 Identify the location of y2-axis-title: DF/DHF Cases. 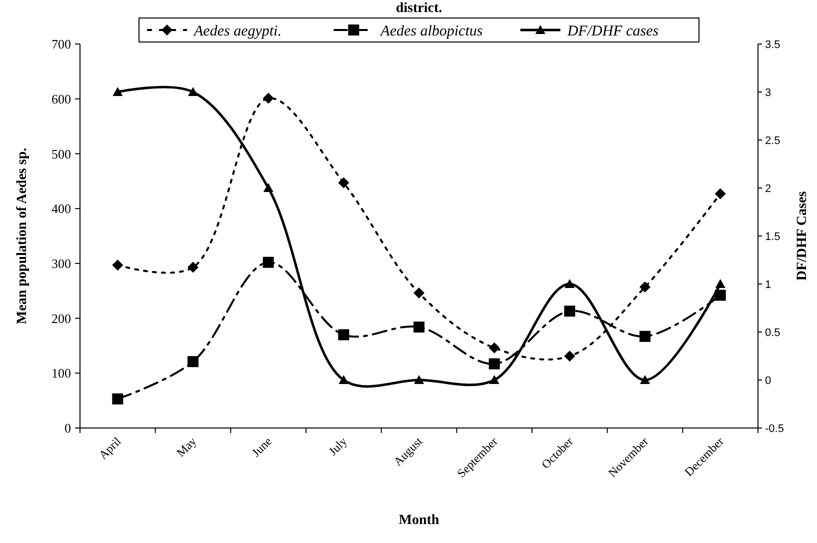
(802, 235).